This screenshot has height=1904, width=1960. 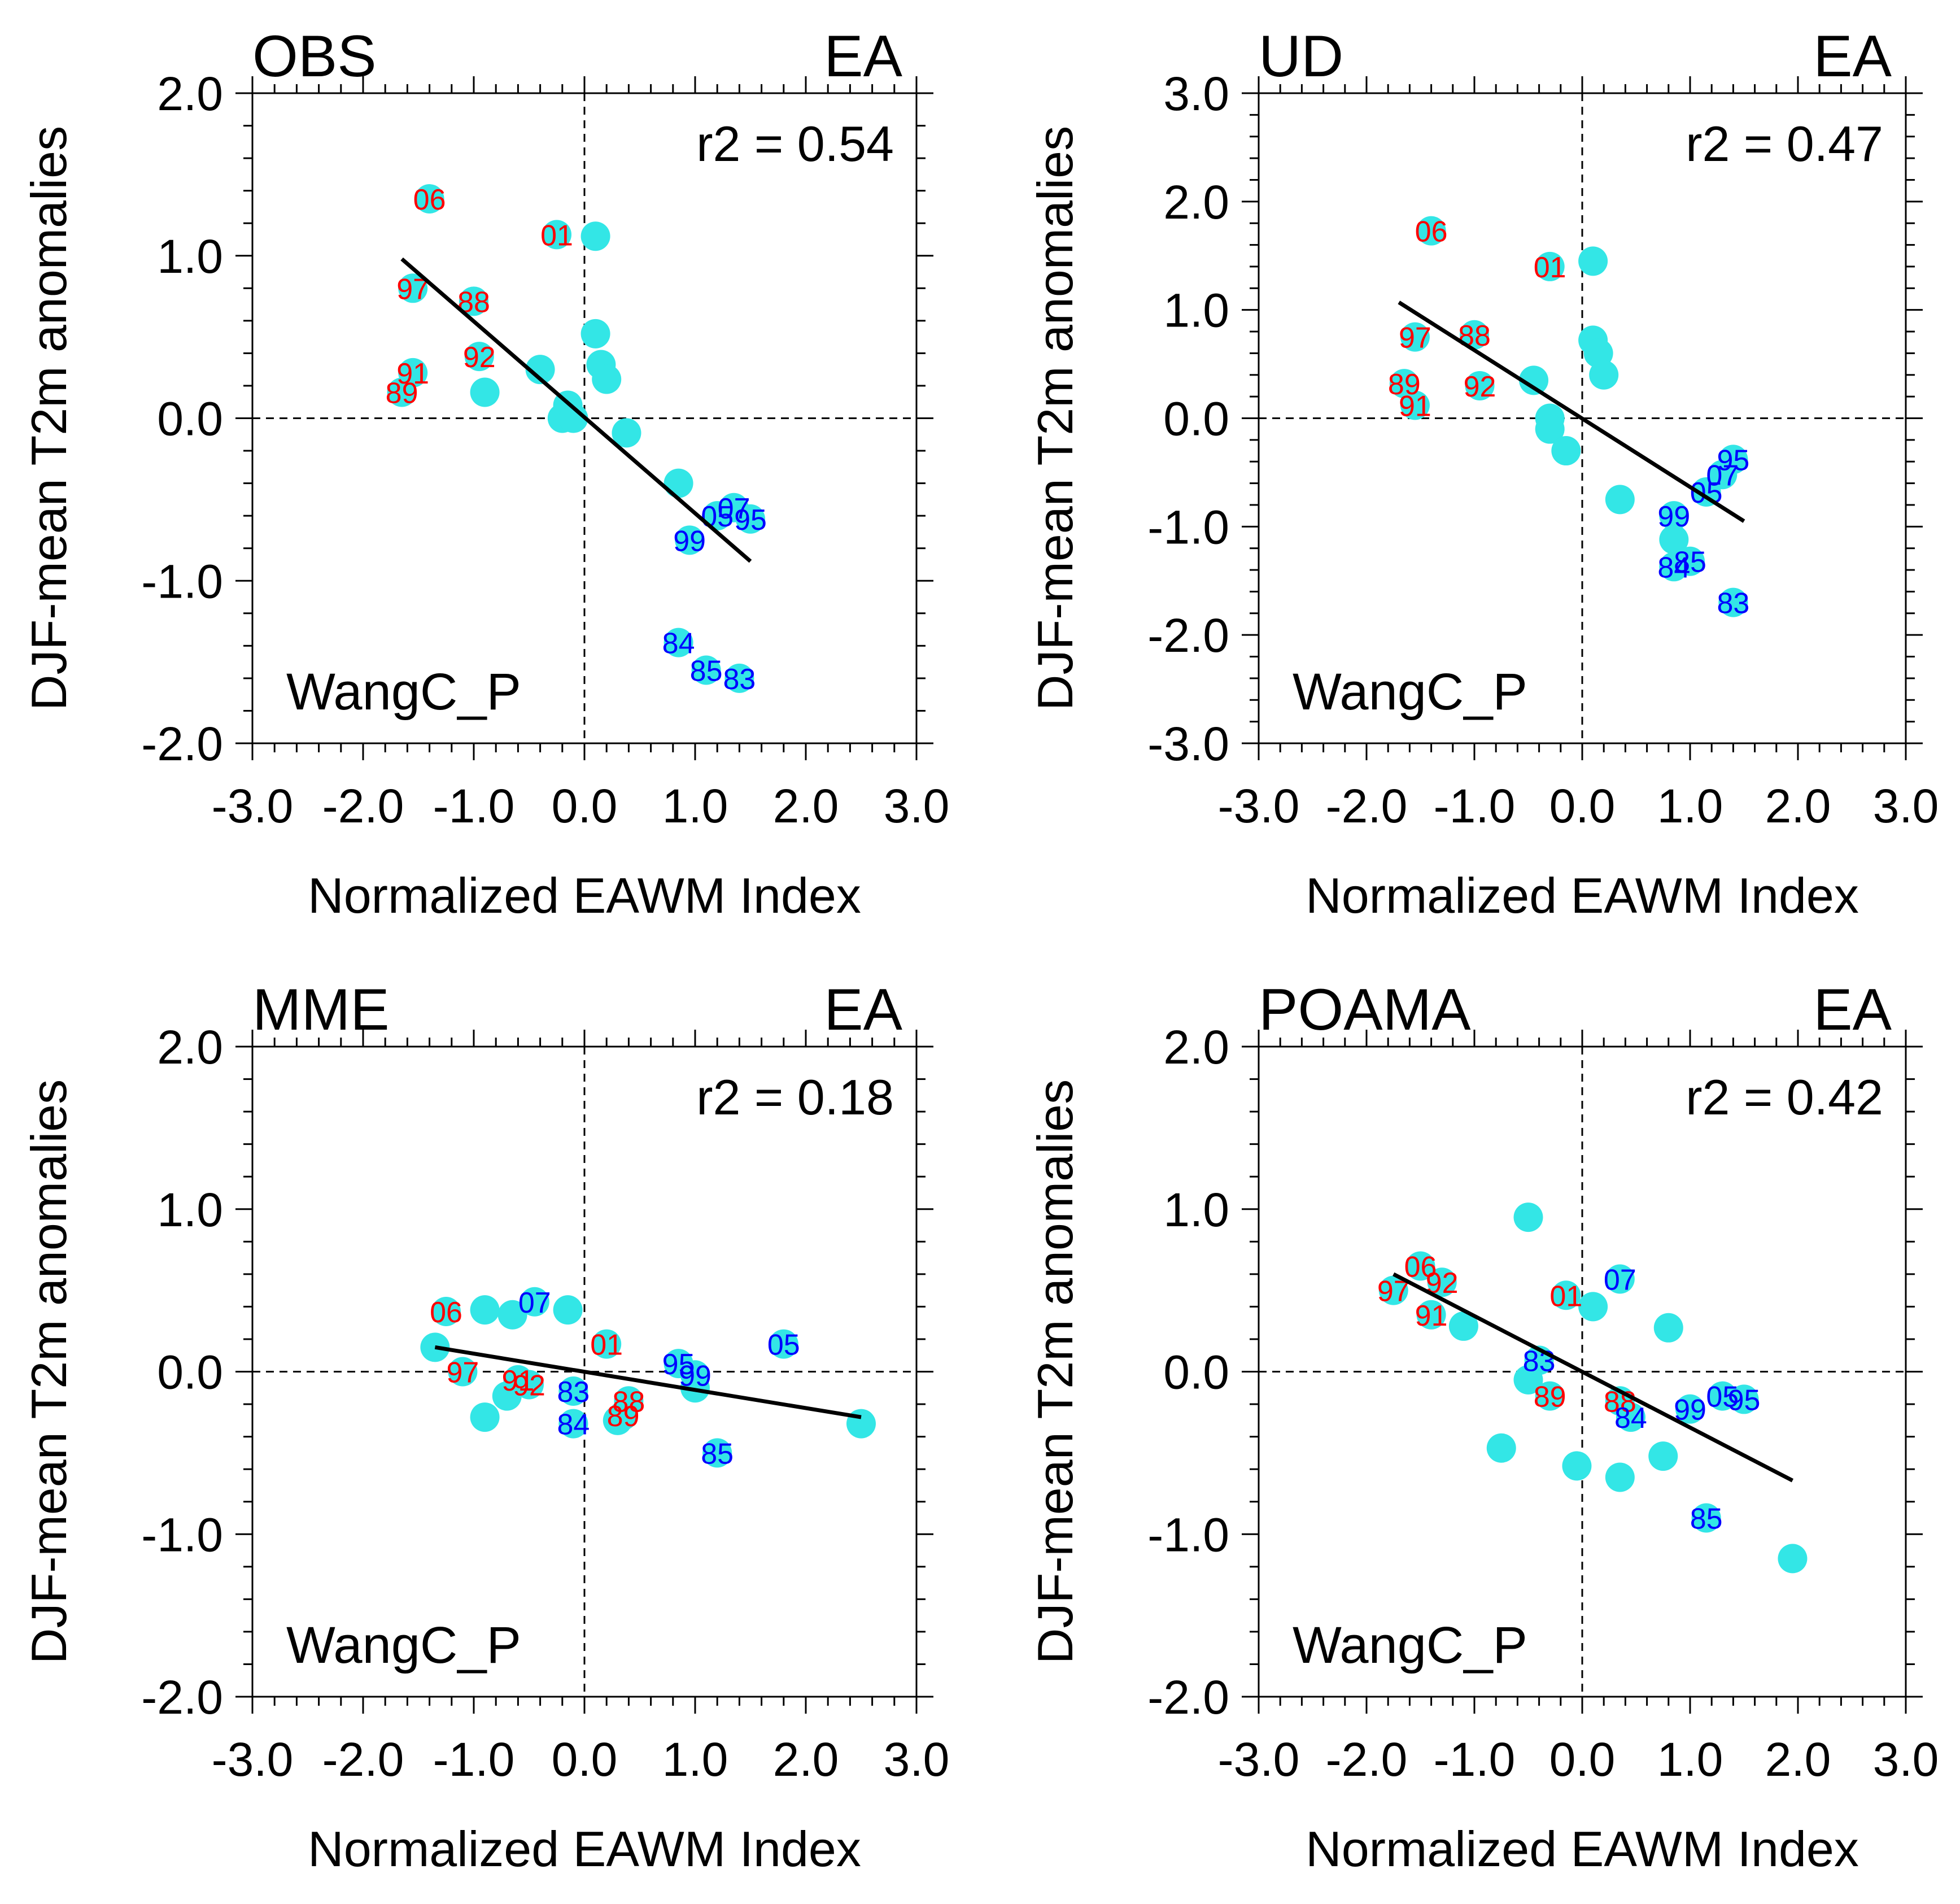 What do you see at coordinates (1196, 93) in the screenshot?
I see `y-tick-label: 3.0` at bounding box center [1196, 93].